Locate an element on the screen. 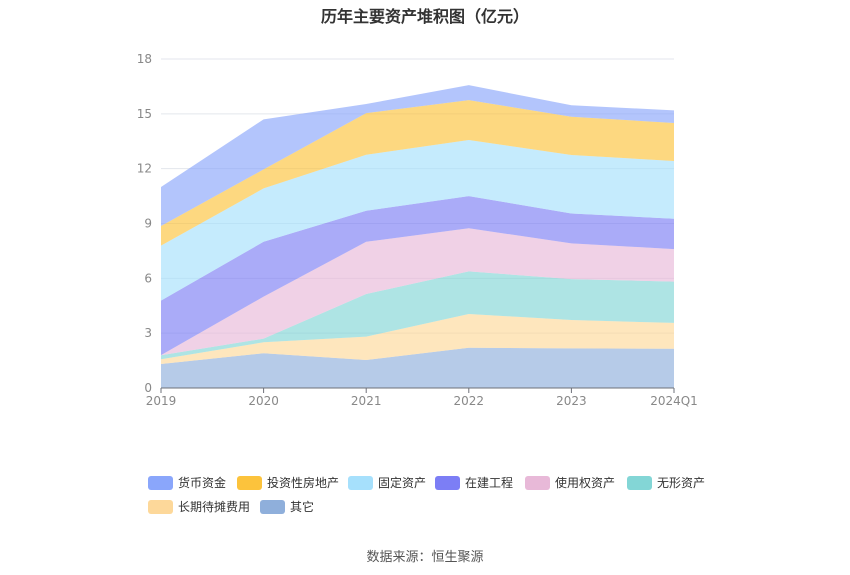 The height and width of the screenshot is (575, 850). legend-item: 其它 is located at coordinates (287, 506).